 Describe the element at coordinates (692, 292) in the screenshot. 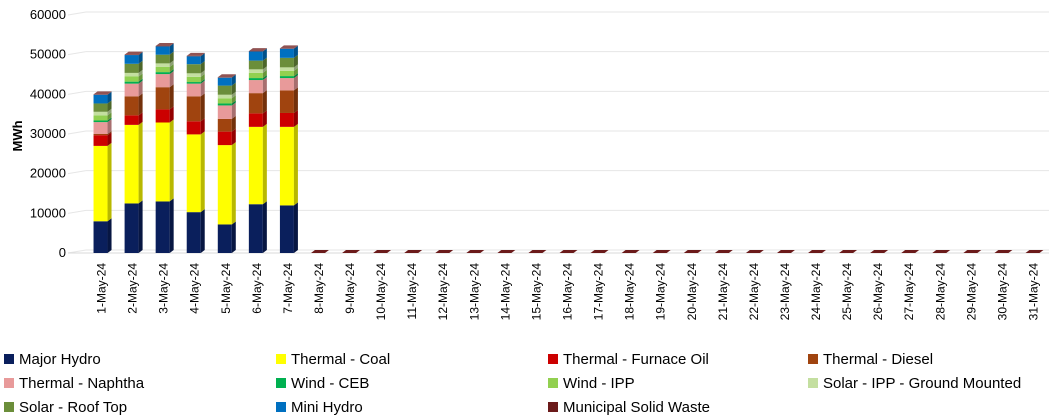

I see `x-tick-label: 20-May-24` at that location.